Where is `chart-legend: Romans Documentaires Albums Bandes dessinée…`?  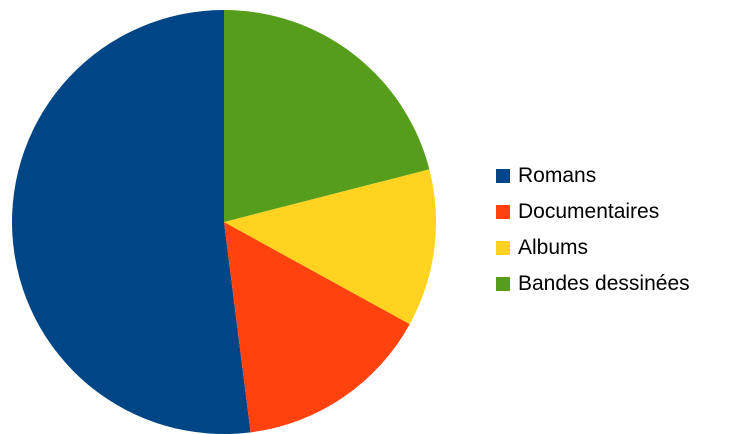 chart-legend: Romans Documentaires Albums Bandes dessinée… is located at coordinates (593, 230).